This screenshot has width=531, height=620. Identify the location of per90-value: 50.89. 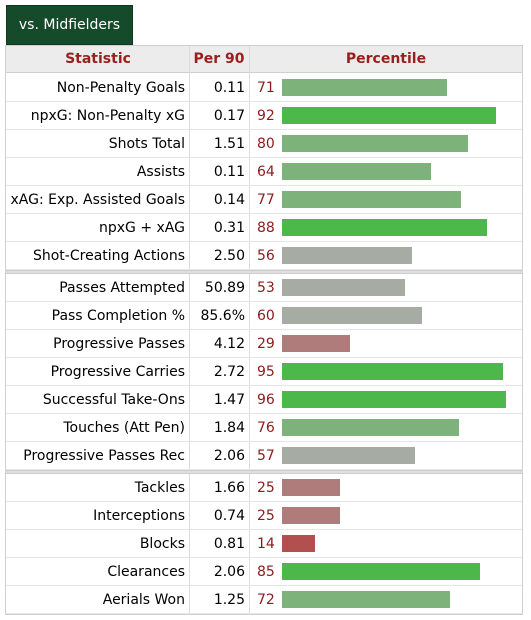
(224, 288).